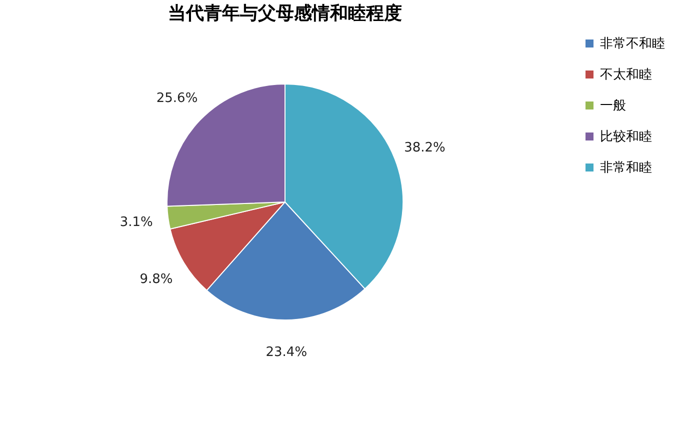 The height and width of the screenshot is (425, 690). I want to click on data-label: 23.4%, so click(287, 352).